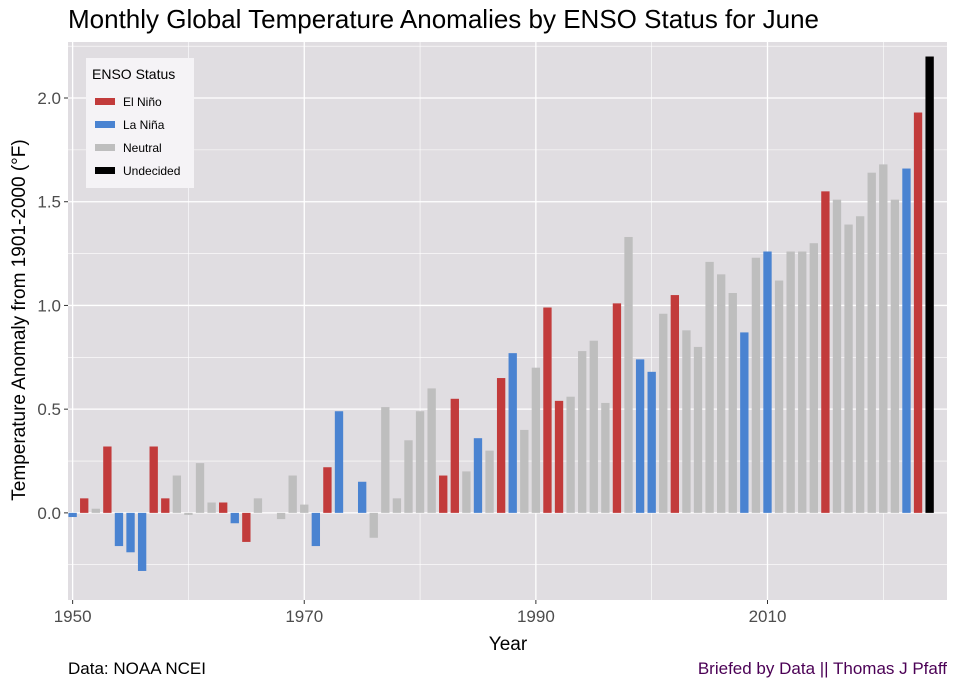 Image resolution: width=955 pixels, height=687 pixels. What do you see at coordinates (49, 305) in the screenshot?
I see `y-tick-label: 1.0` at bounding box center [49, 305].